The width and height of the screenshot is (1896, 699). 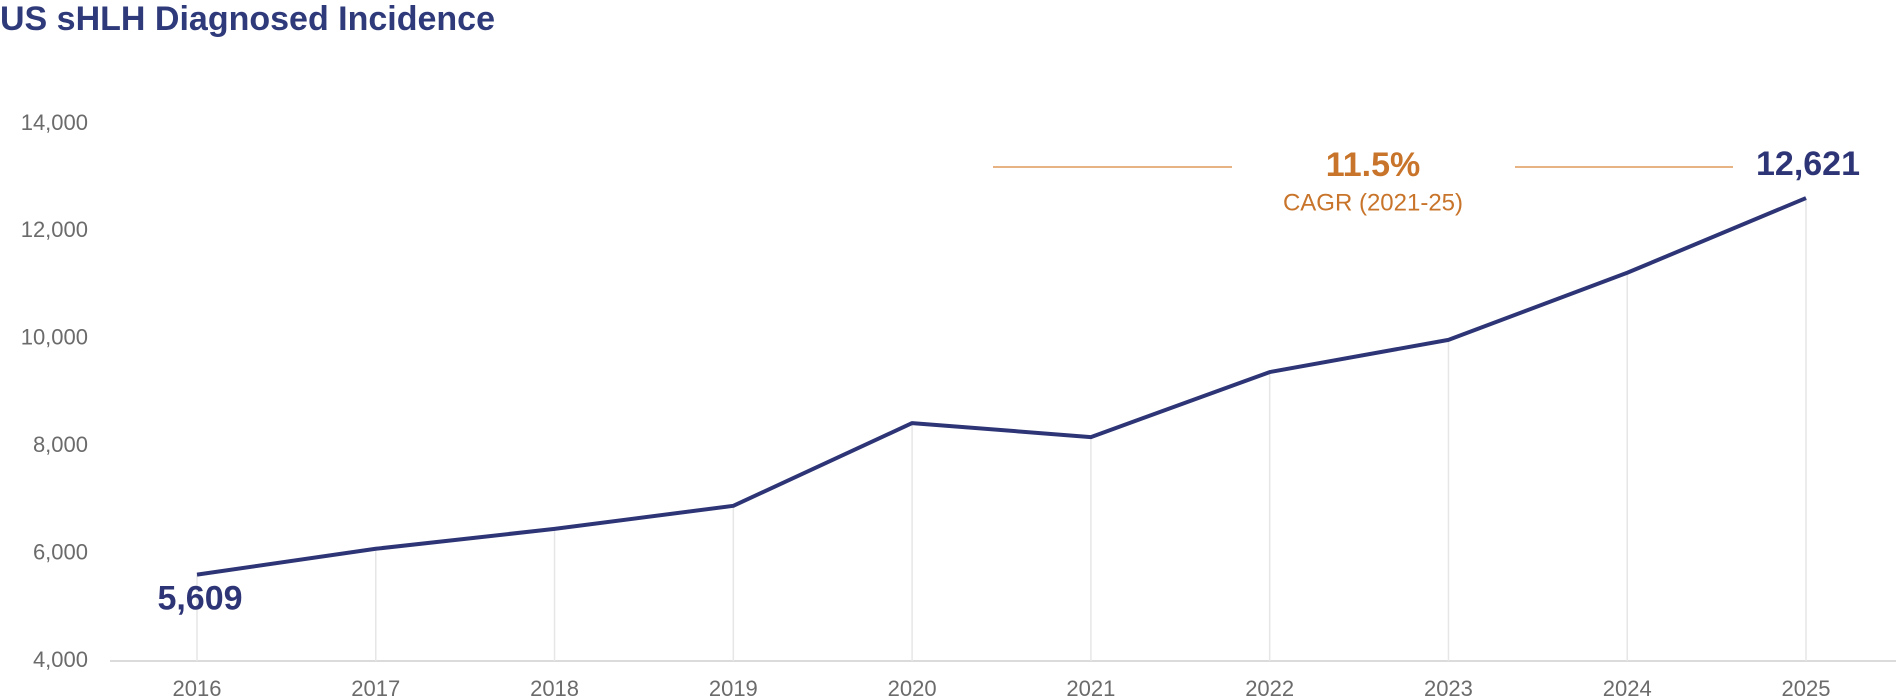 What do you see at coordinates (1627, 687) in the screenshot?
I see `x-tick-label: 2024` at bounding box center [1627, 687].